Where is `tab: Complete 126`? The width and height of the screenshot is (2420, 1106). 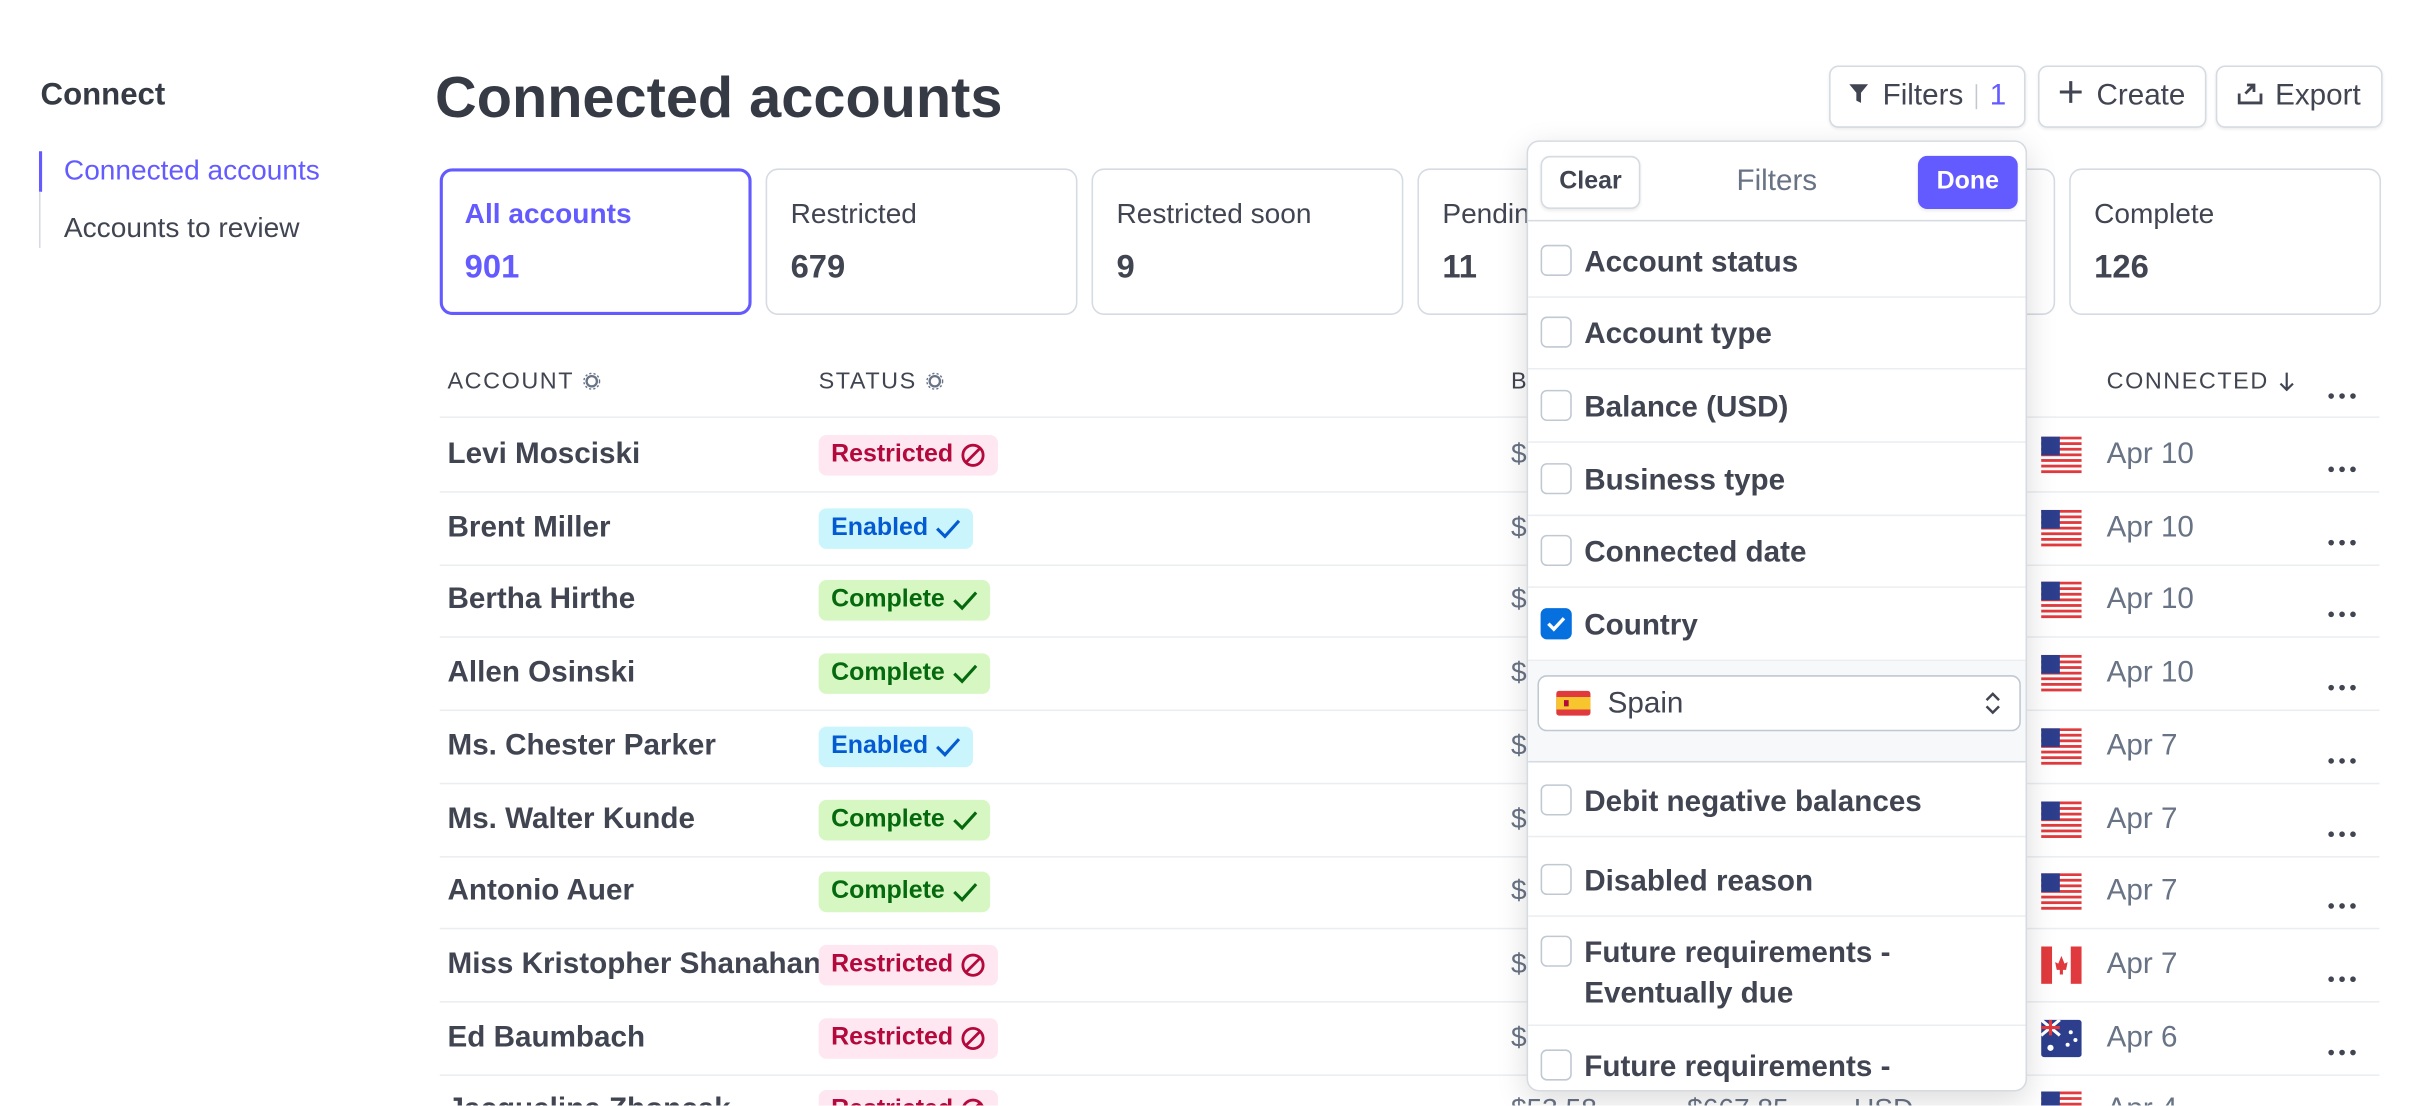
tab: Complete 126 is located at coordinates (2225, 241).